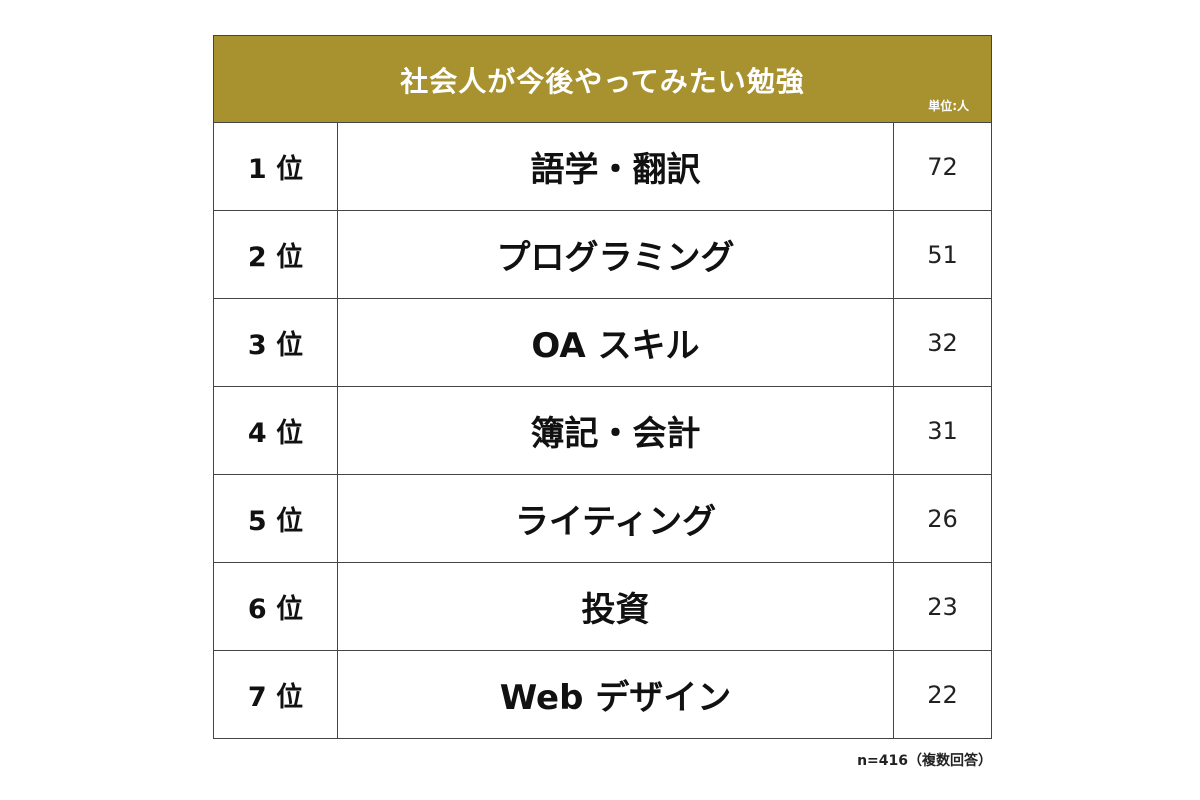 This screenshot has width=1200, height=800. What do you see at coordinates (942, 166) in the screenshot?
I see `count-cell: 72` at bounding box center [942, 166].